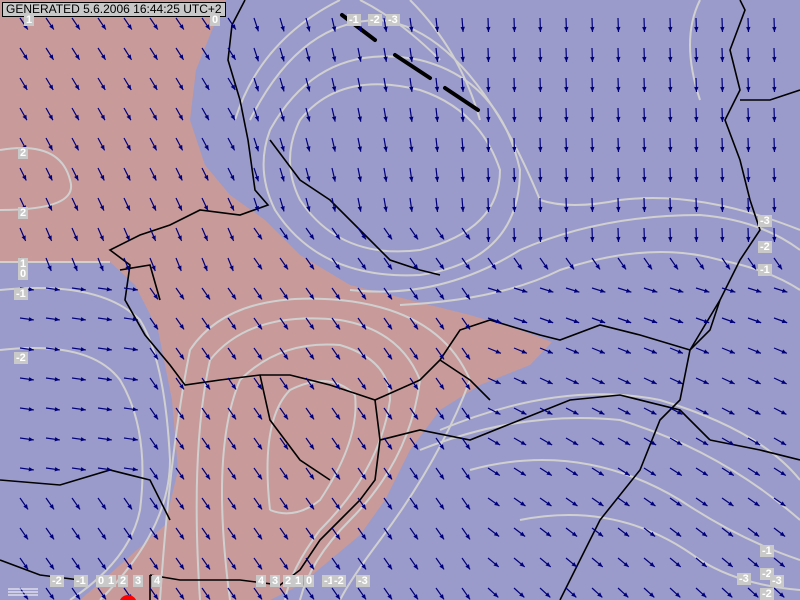 The height and width of the screenshot is (600, 800). I want to click on contour-label: 1, so click(298, 581).